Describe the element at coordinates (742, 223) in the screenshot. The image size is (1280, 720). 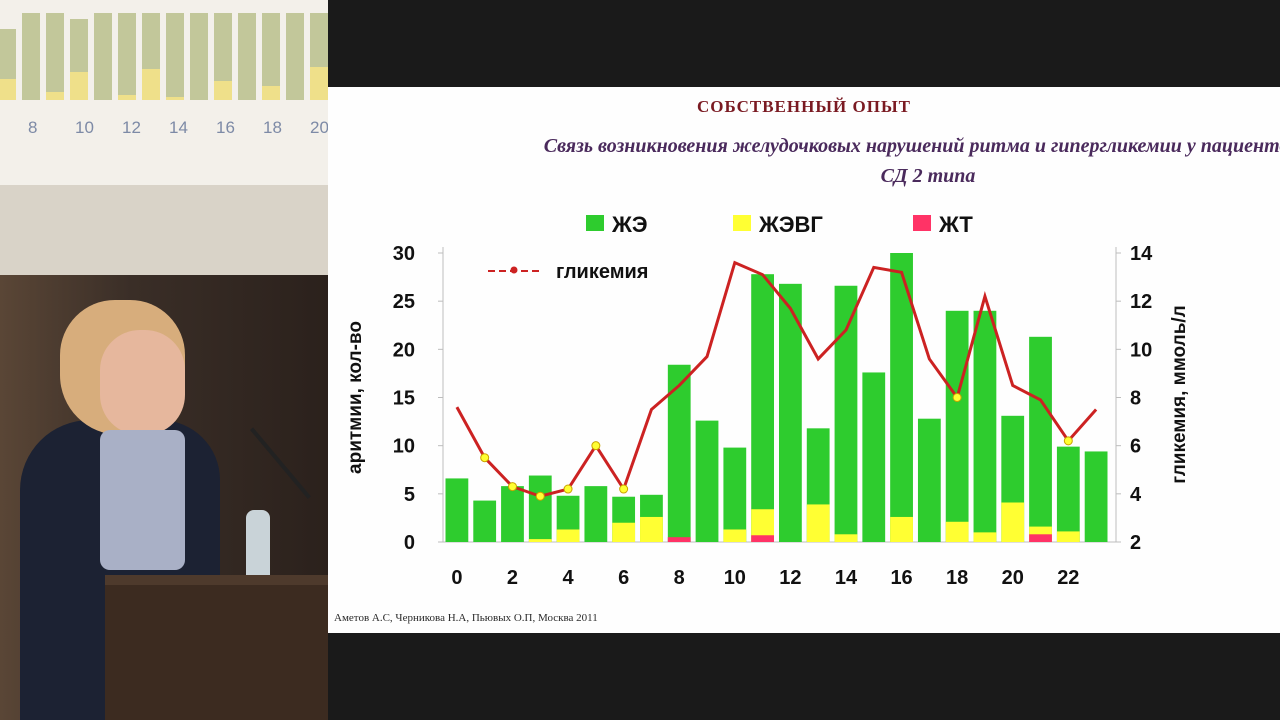
I see `legend-swatch-ЖЭВГ` at that location.